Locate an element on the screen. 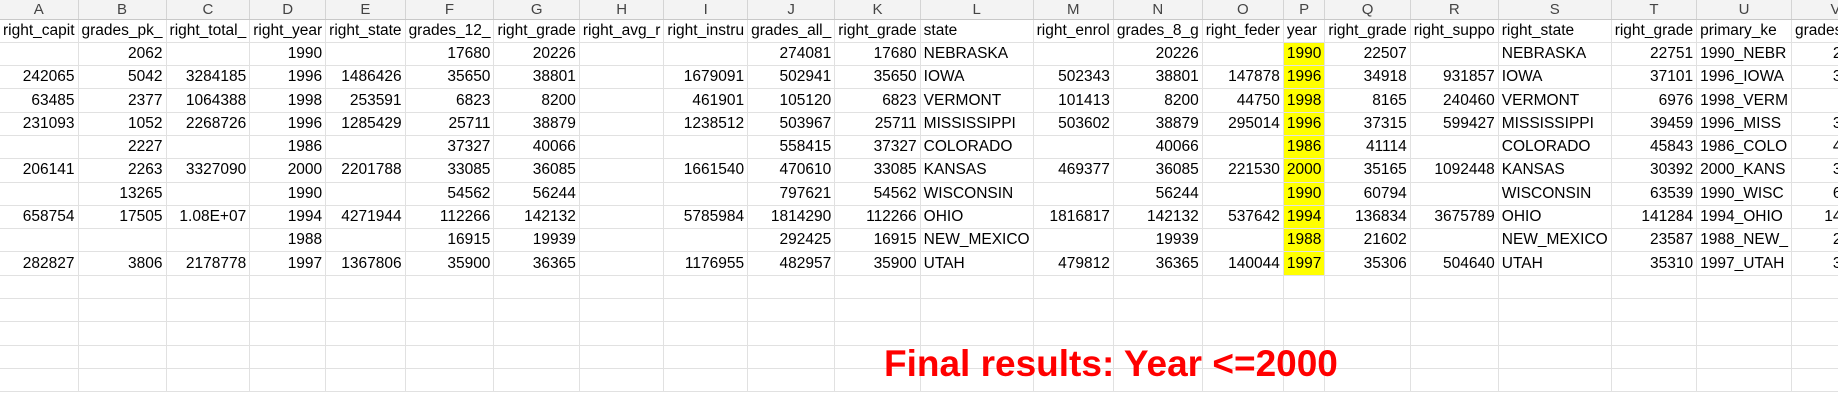 This screenshot has width=1838, height=420. data-cell: 37327 is located at coordinates (877, 147).